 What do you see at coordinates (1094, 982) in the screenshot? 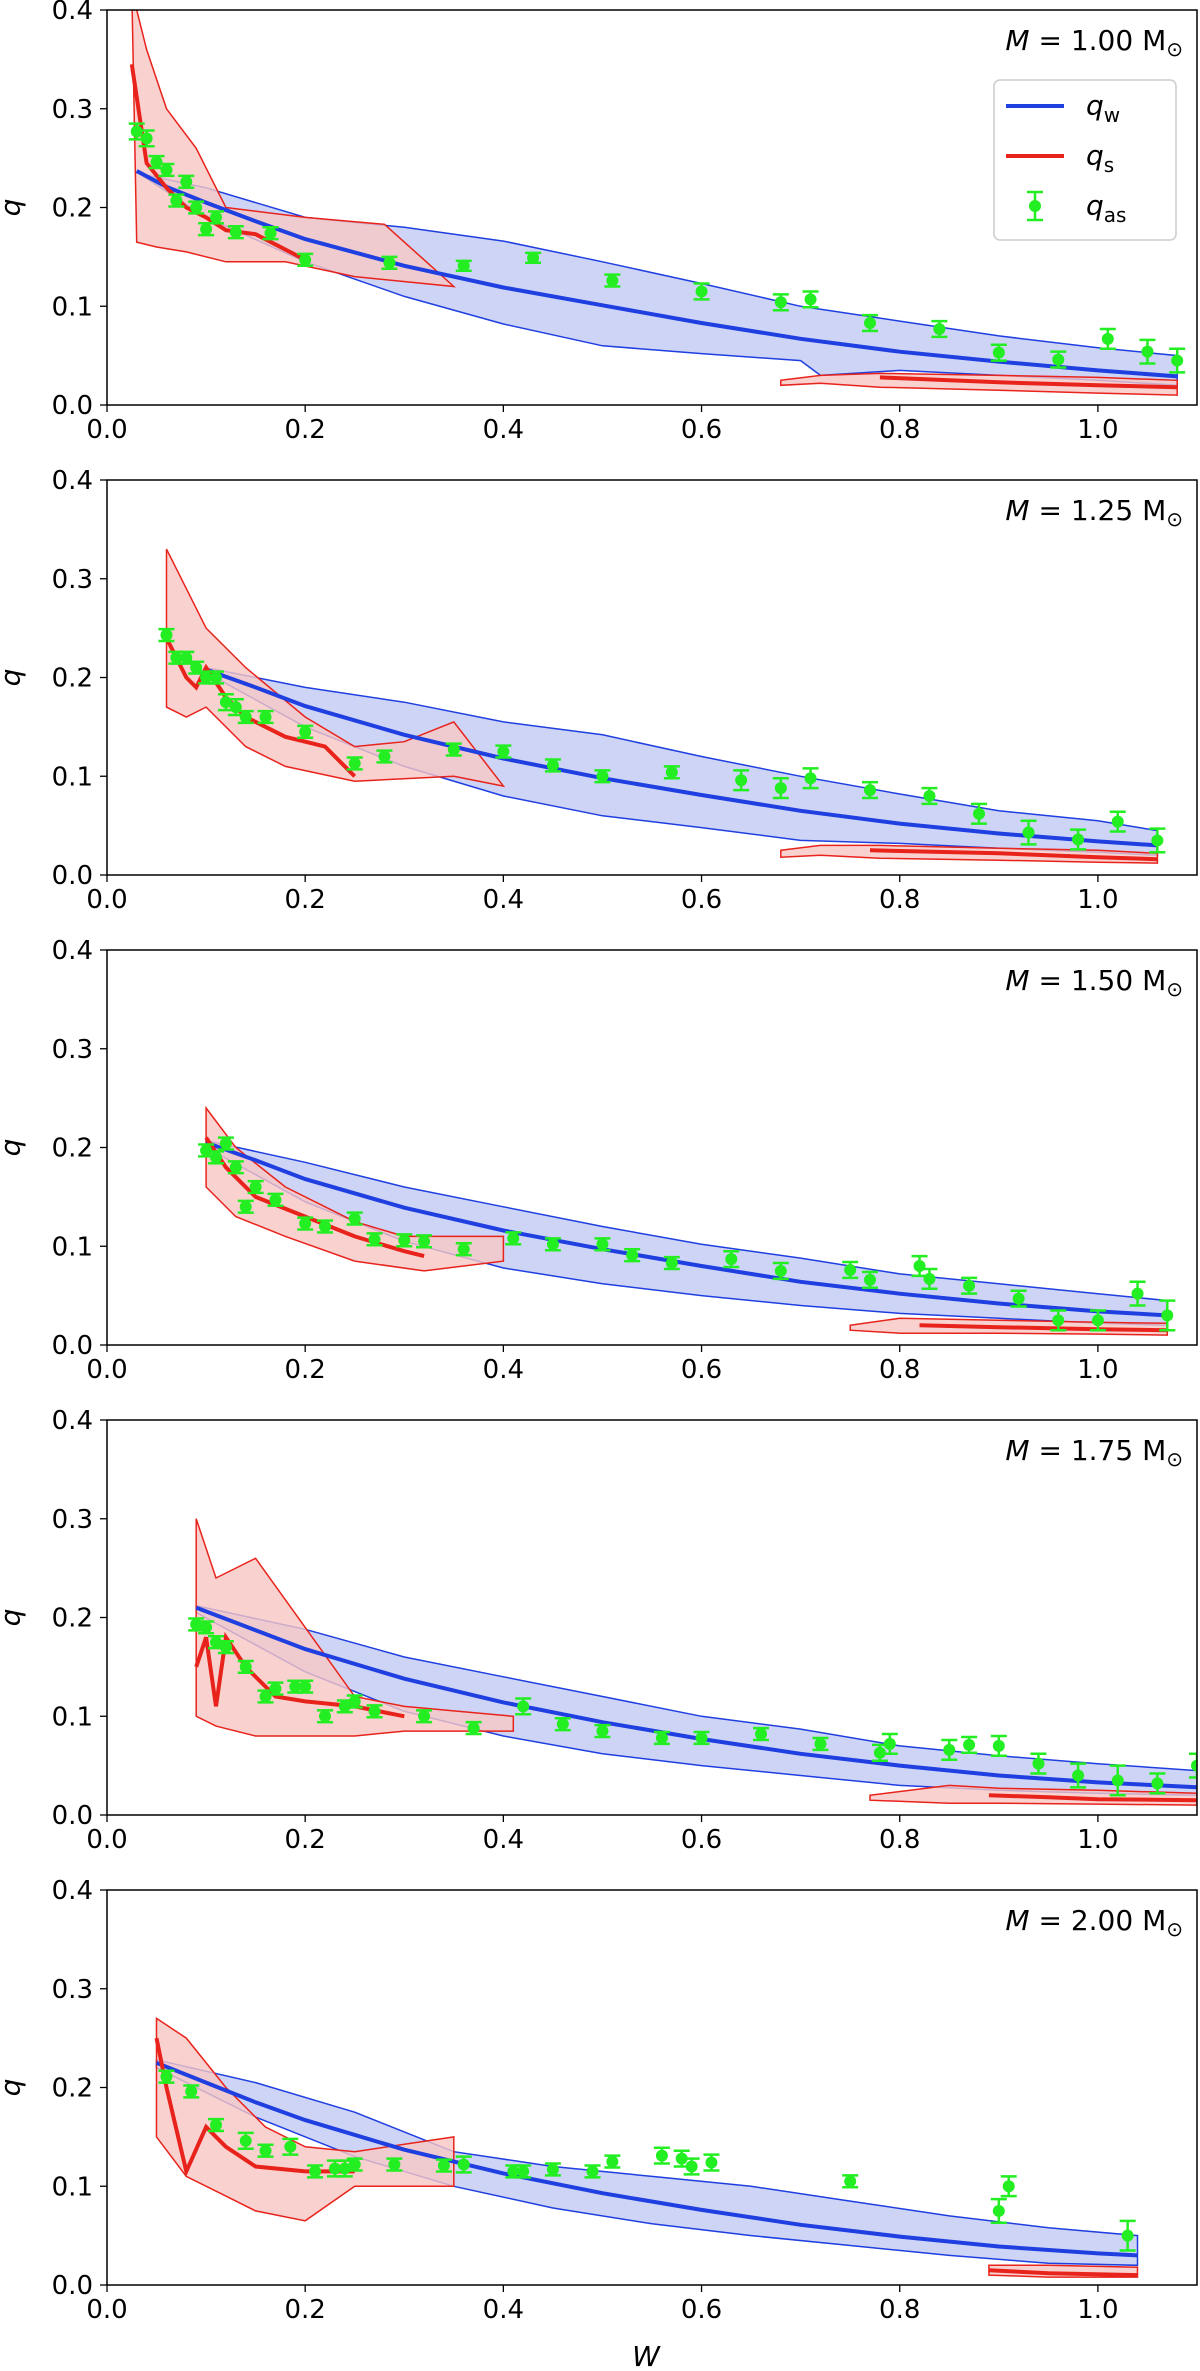
I see `mass-annotation: M = 1.50 M⊙` at bounding box center [1094, 982].